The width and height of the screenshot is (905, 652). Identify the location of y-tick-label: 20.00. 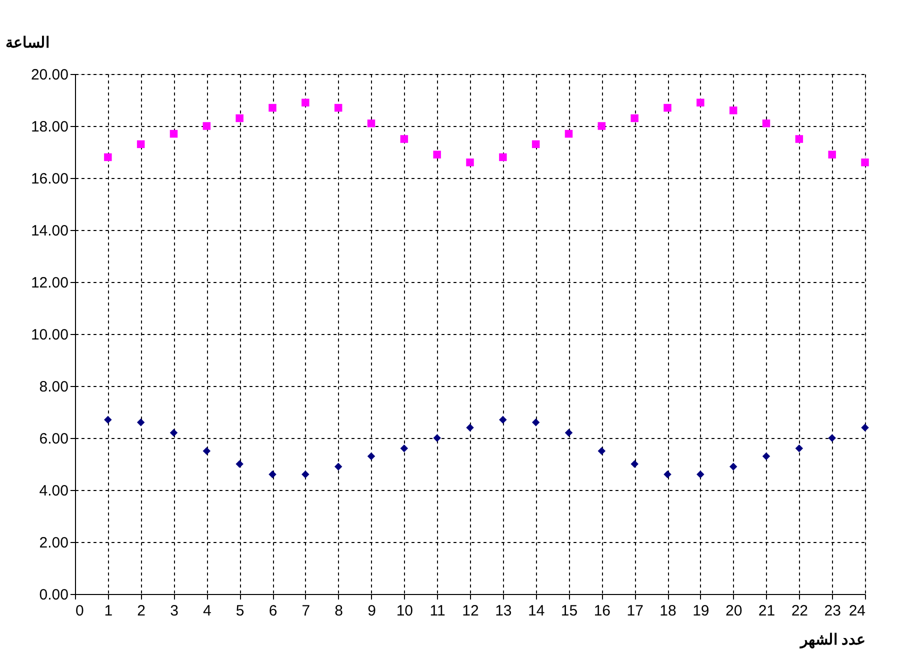
(49, 75).